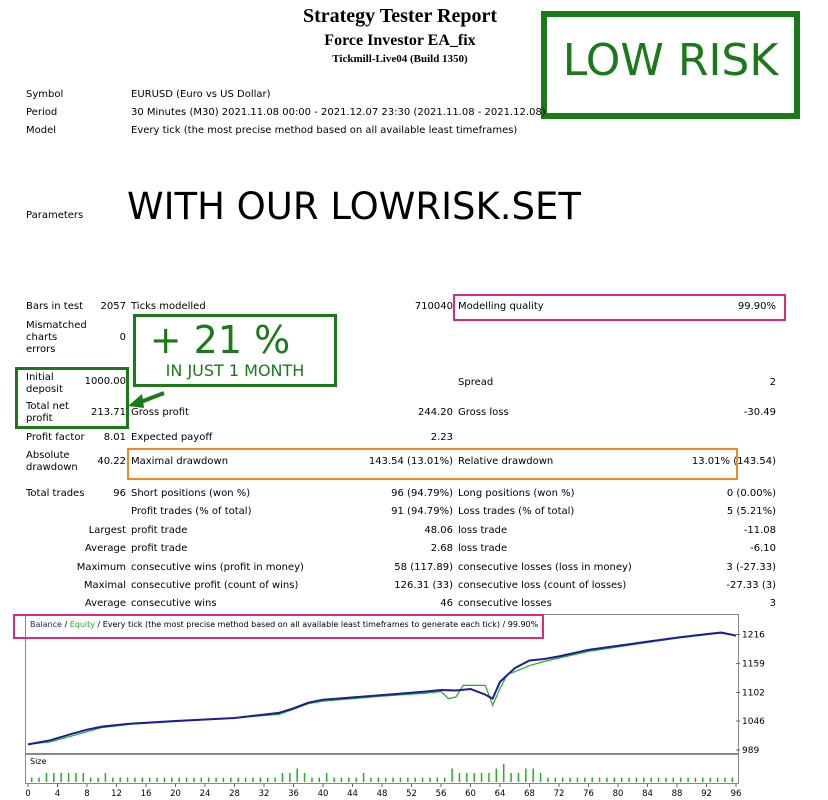 The height and width of the screenshot is (800, 828). What do you see at coordinates (215, 585) in the screenshot?
I see `maximal-profit-label: consecutive profit (count of wins)` at bounding box center [215, 585].